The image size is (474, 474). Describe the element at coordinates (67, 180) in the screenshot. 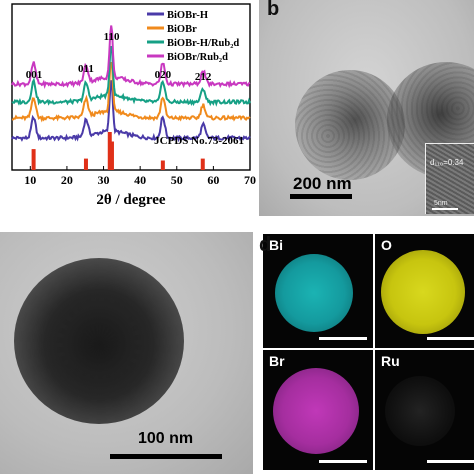

I see `x-tick-label: 20` at that location.